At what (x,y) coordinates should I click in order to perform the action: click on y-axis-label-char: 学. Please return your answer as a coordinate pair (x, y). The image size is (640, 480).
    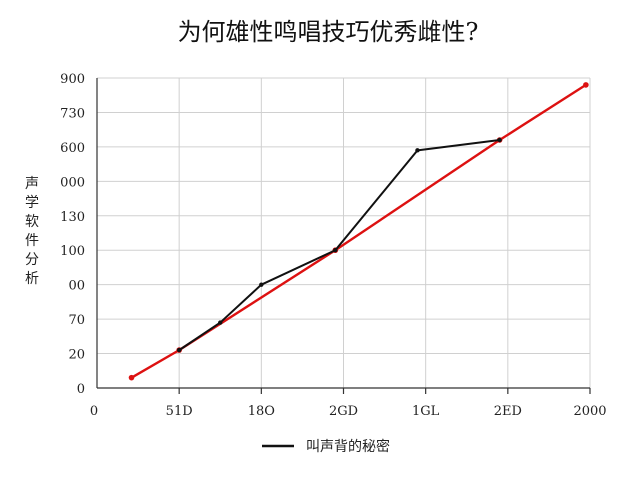
    Looking at the image, I should click on (32, 203).